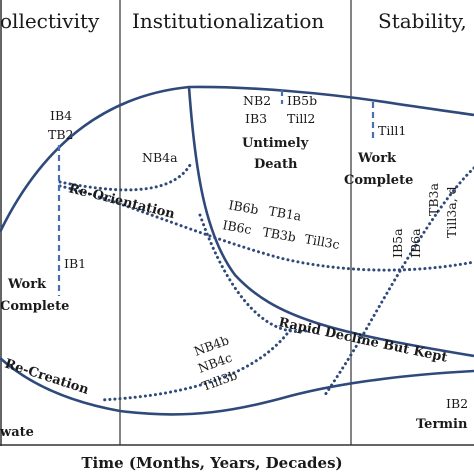  Describe the element at coordinates (377, 158) in the screenshot. I see `work-complete-right-line1: Work` at that location.